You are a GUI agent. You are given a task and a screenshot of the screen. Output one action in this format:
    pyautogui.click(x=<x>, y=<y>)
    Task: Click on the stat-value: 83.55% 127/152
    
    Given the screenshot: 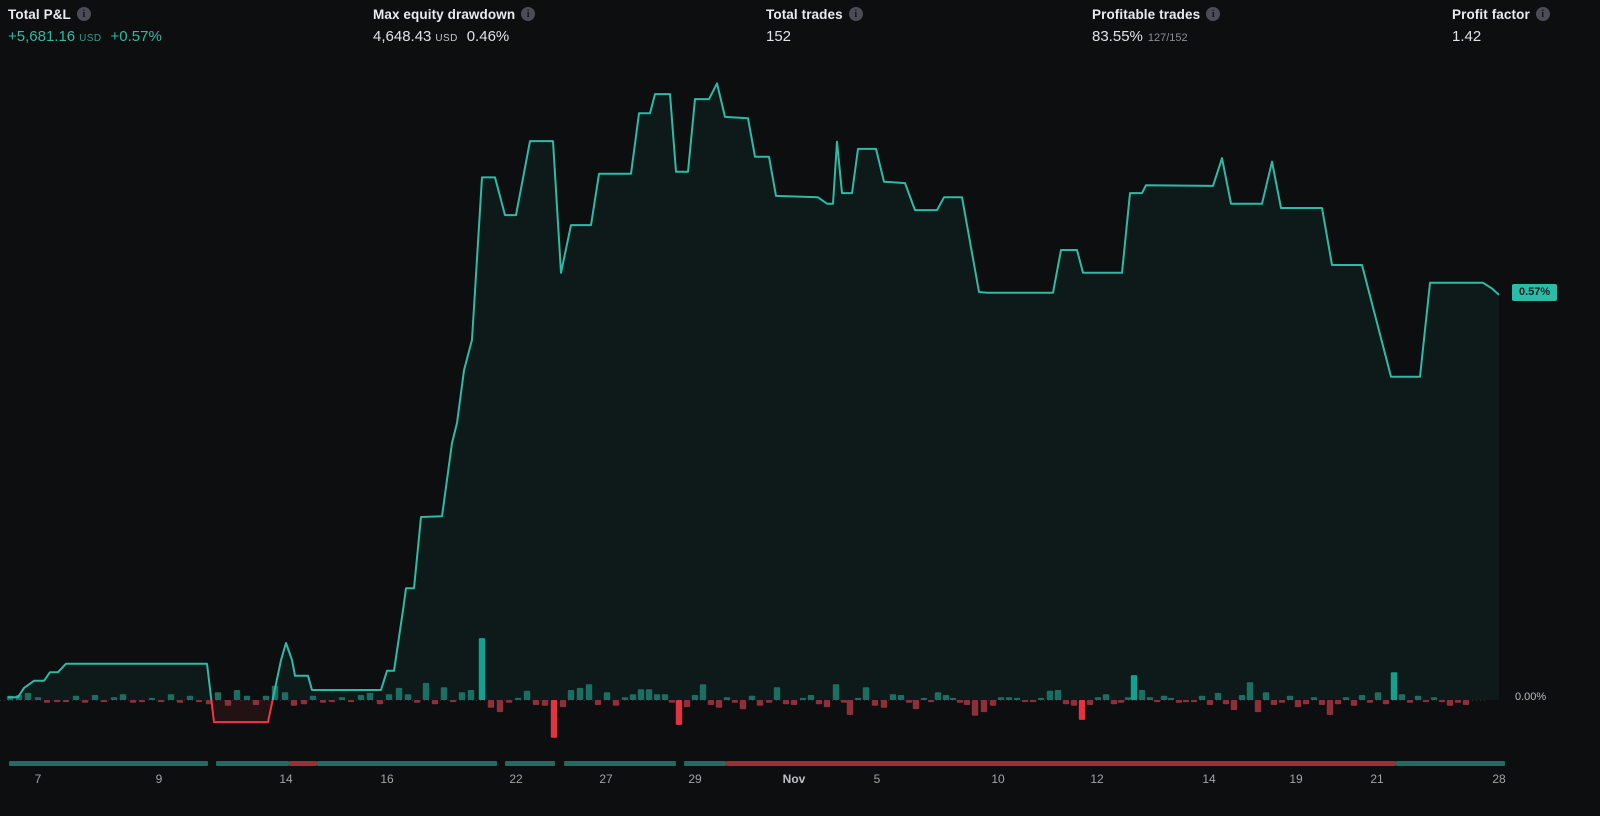 What is the action you would take?
    pyautogui.click(x=1140, y=36)
    